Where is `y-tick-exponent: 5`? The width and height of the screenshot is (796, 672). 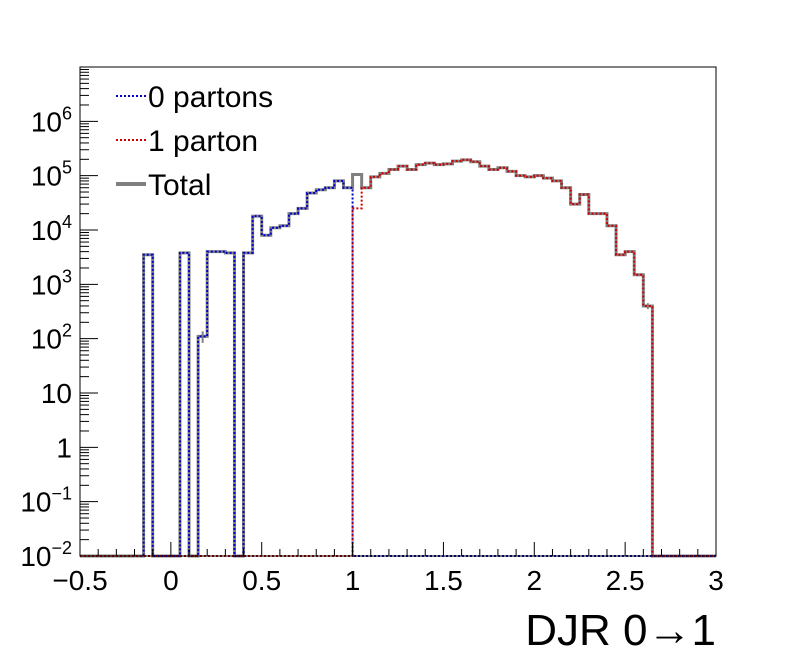 y-tick-exponent: 5 is located at coordinates (67, 168).